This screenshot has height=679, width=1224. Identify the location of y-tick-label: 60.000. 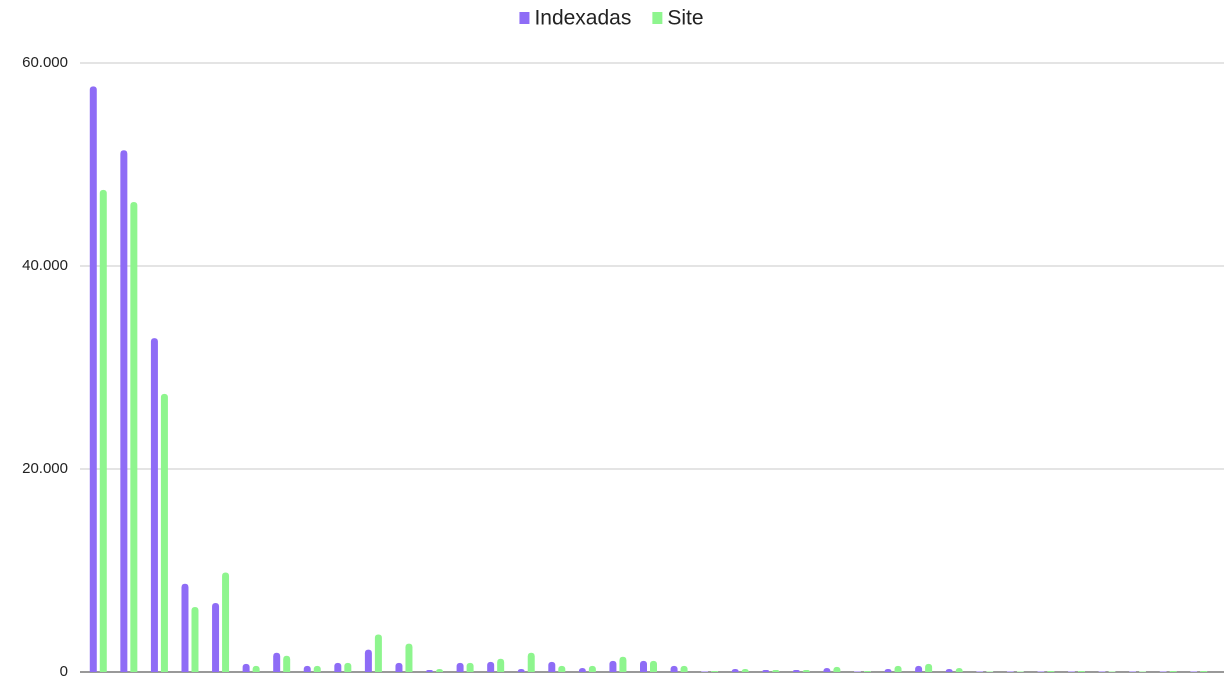
(45, 62).